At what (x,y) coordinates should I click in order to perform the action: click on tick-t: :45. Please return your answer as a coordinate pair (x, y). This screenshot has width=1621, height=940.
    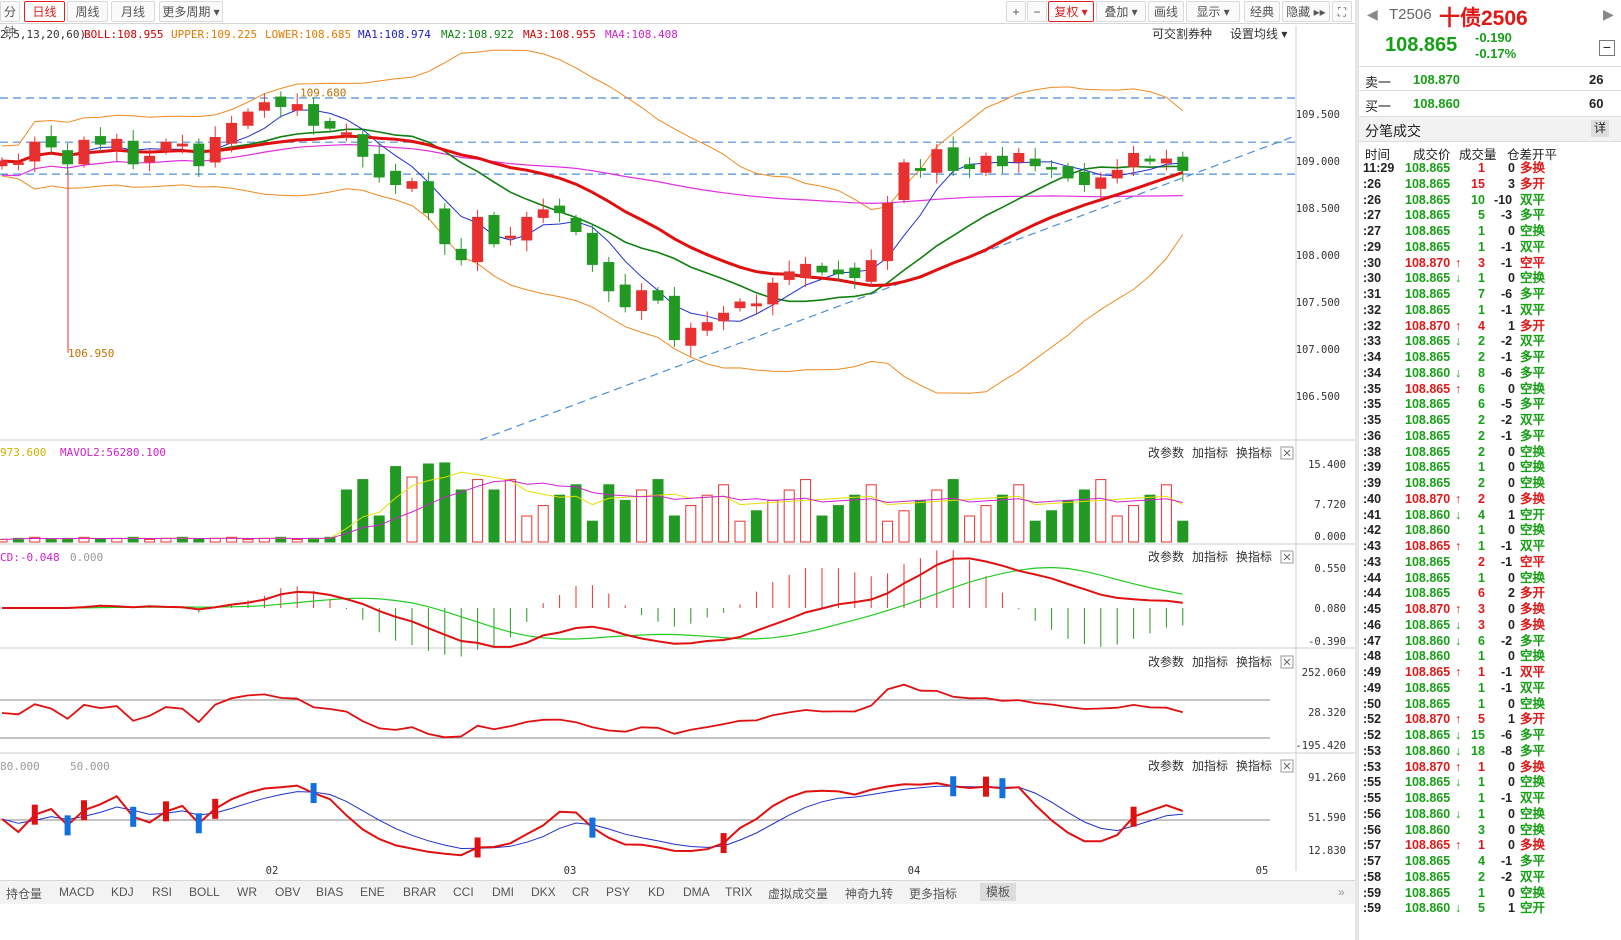
    Looking at the image, I should click on (1372, 609).